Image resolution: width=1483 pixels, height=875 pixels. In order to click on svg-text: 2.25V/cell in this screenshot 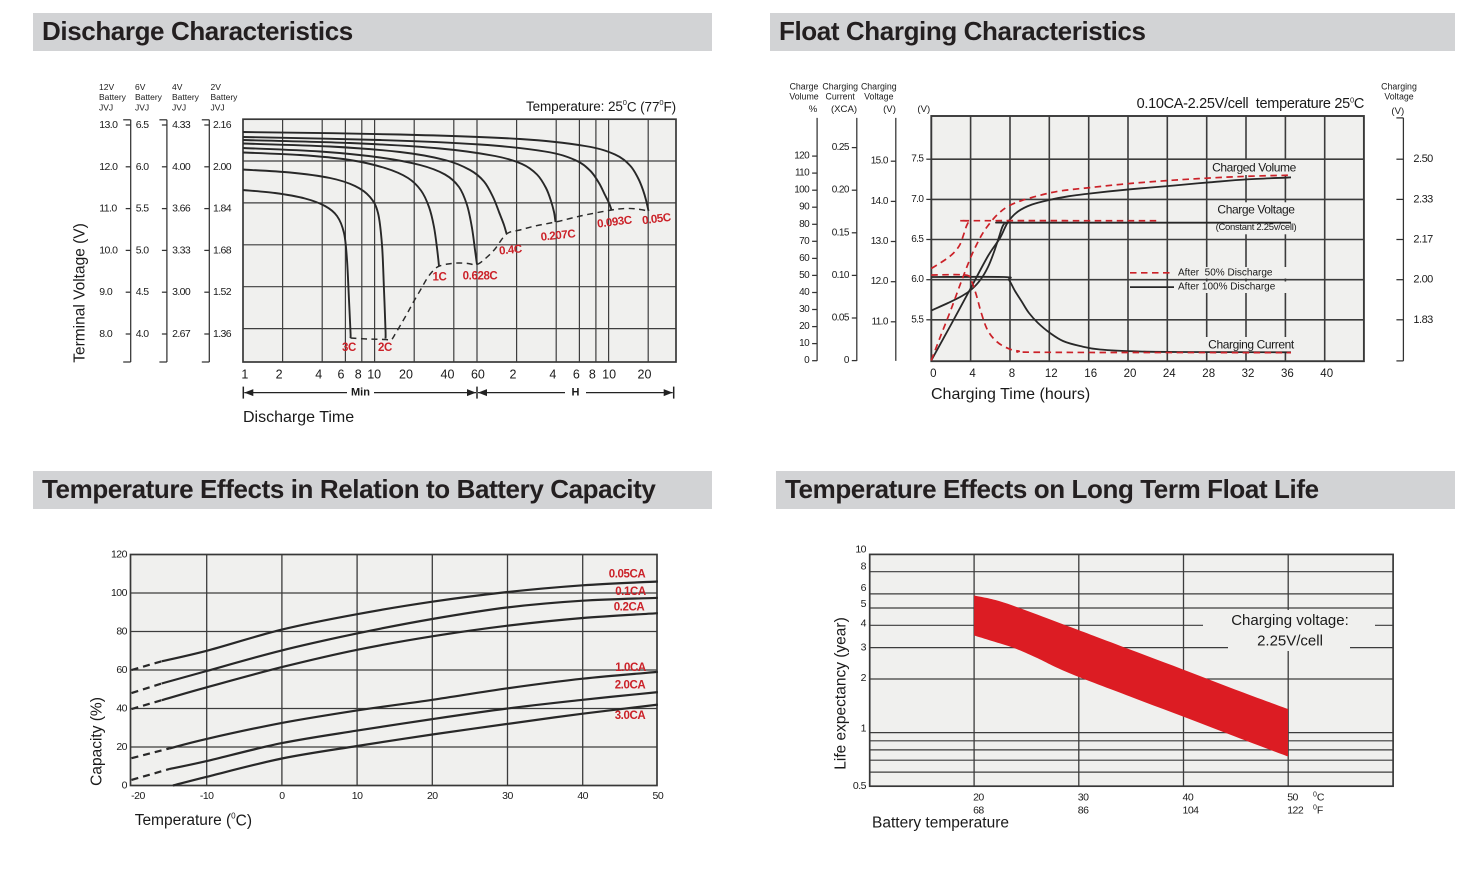, I will do `click(1290, 641)`.